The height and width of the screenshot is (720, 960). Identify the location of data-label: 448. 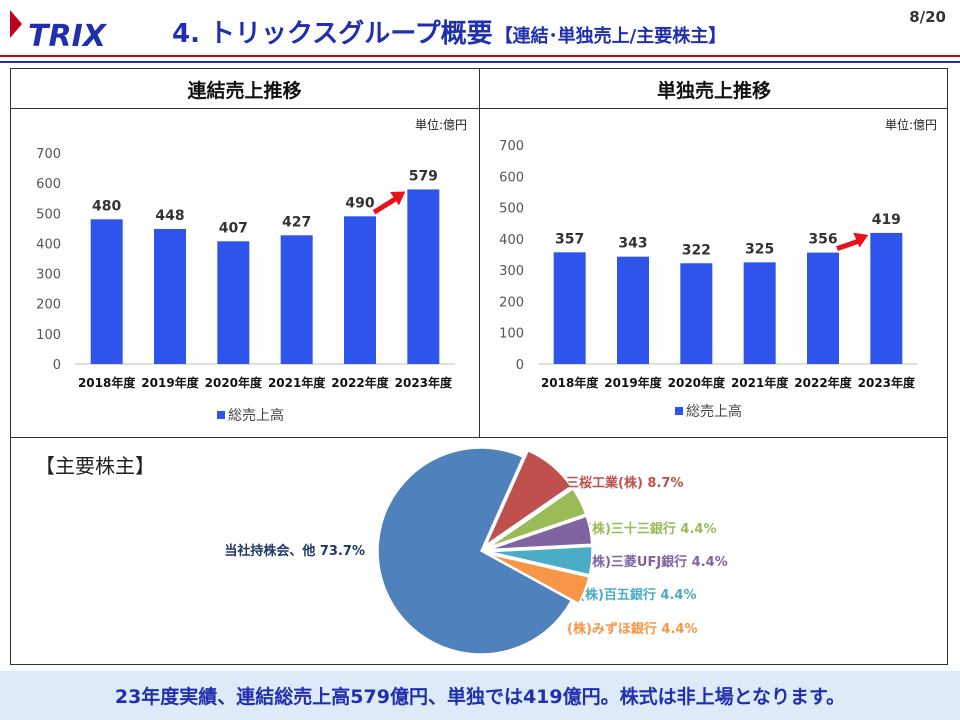
(169, 216).